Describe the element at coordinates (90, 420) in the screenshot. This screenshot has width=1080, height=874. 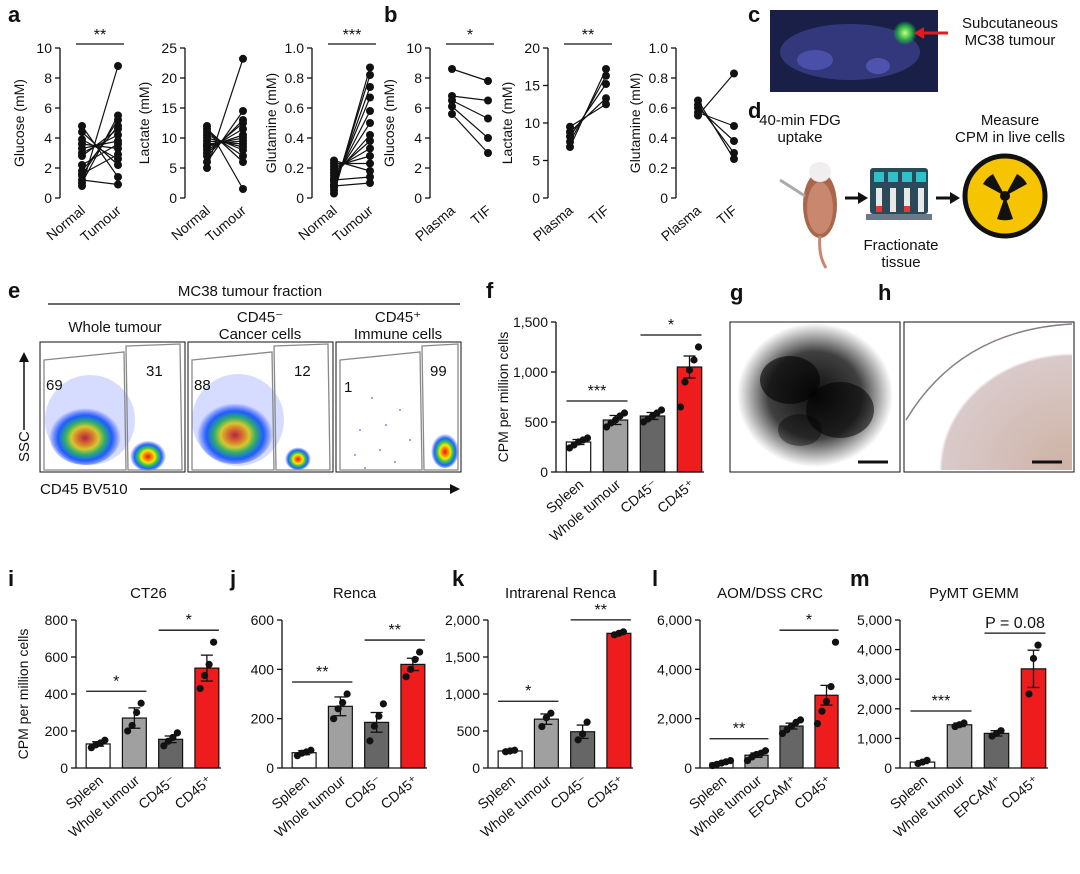
I see `scatter-haze` at that location.